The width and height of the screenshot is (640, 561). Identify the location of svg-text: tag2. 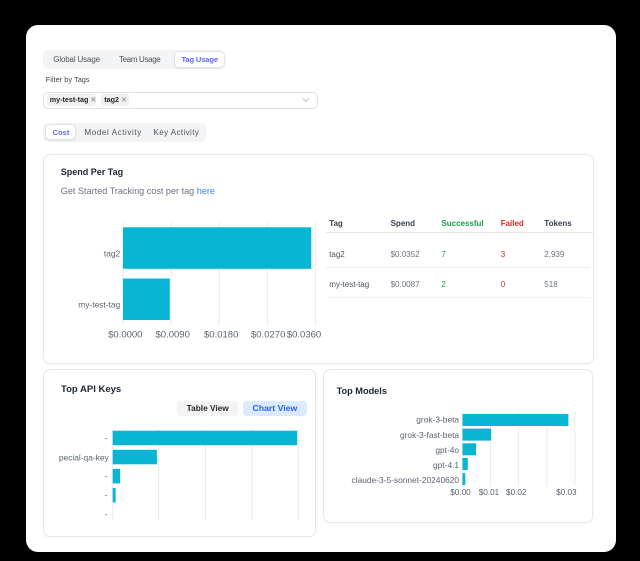
(112, 254).